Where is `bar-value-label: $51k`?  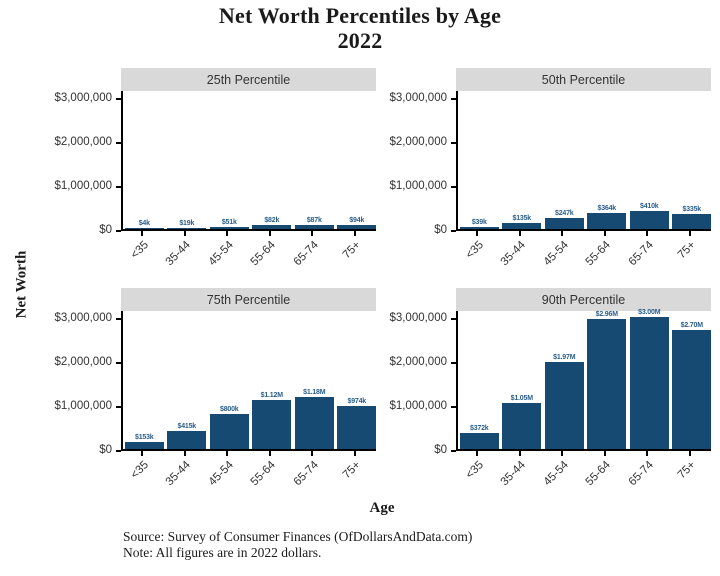 bar-value-label: $51k is located at coordinates (229, 222).